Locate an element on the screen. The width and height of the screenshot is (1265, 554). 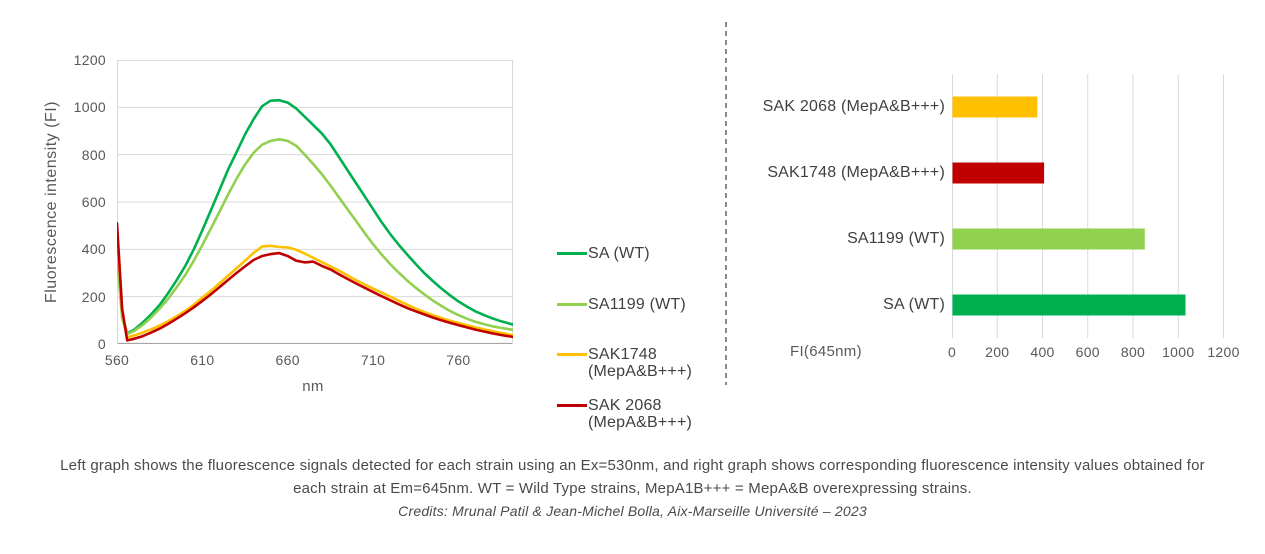
legend-swatch-sa1199-wt is located at coordinates (572, 304).